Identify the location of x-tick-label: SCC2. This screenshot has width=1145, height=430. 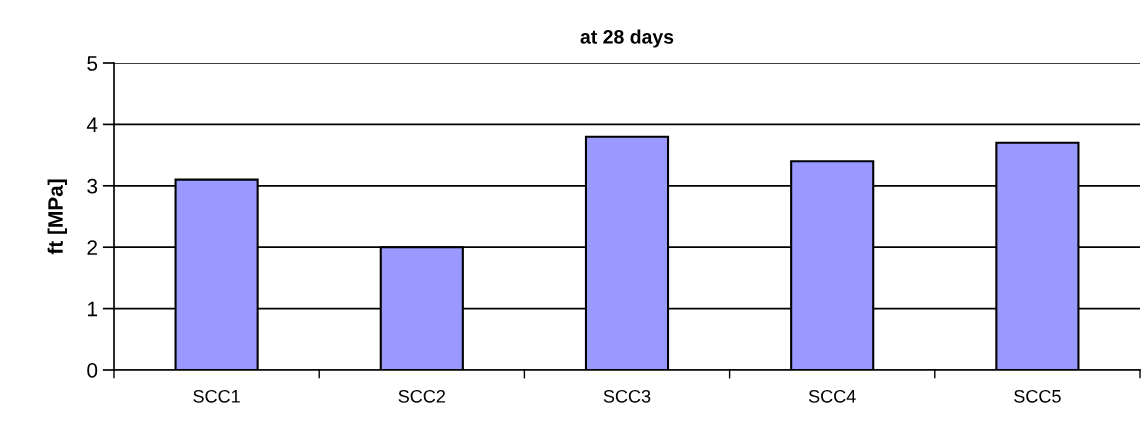
(421, 396).